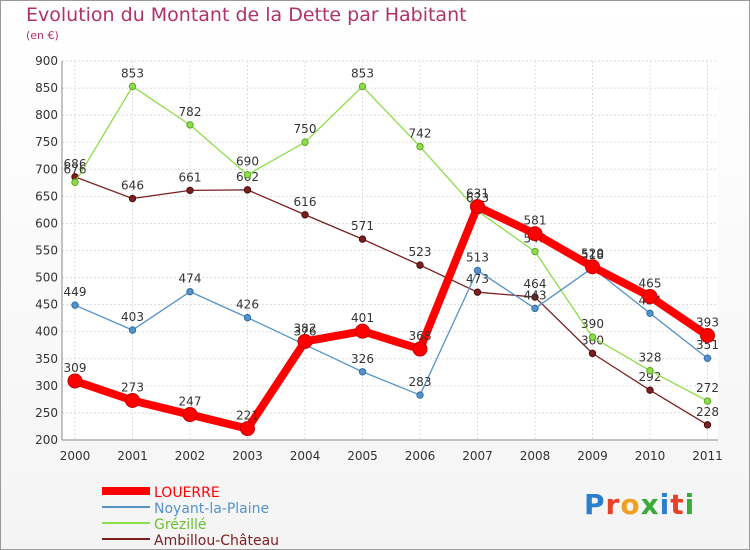  What do you see at coordinates (535, 456) in the screenshot?
I see `x-tick-label: 2008` at bounding box center [535, 456].